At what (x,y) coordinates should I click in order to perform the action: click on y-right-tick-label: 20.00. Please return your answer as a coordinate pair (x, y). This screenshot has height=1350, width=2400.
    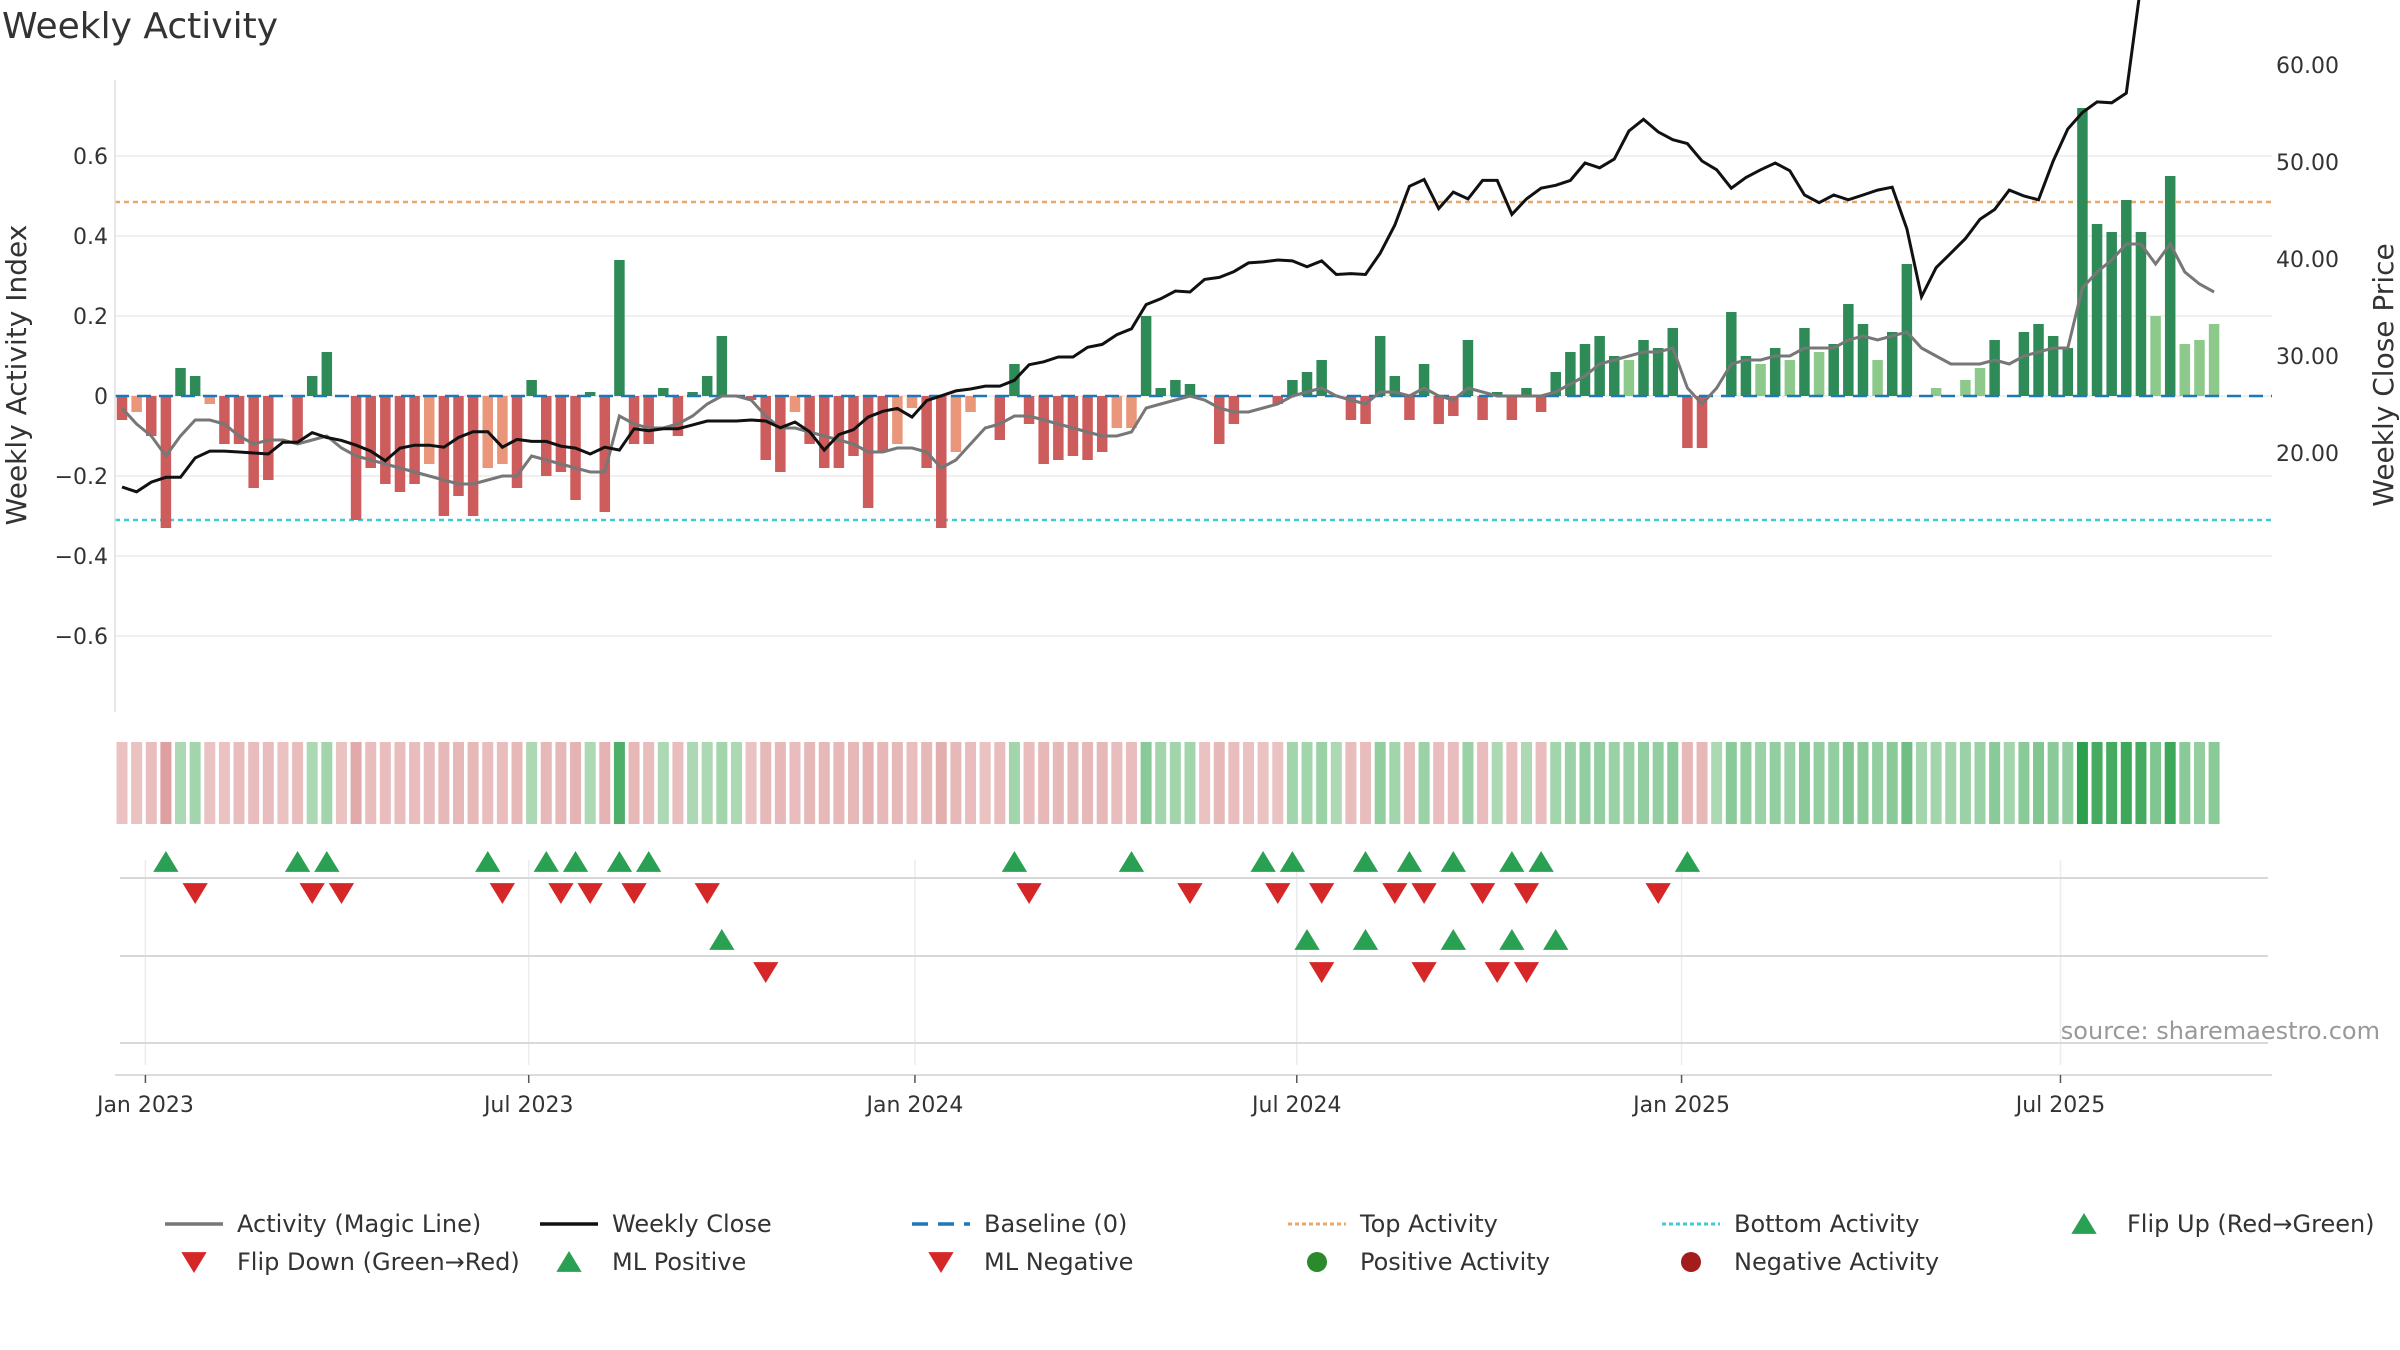
    Looking at the image, I should click on (2307, 454).